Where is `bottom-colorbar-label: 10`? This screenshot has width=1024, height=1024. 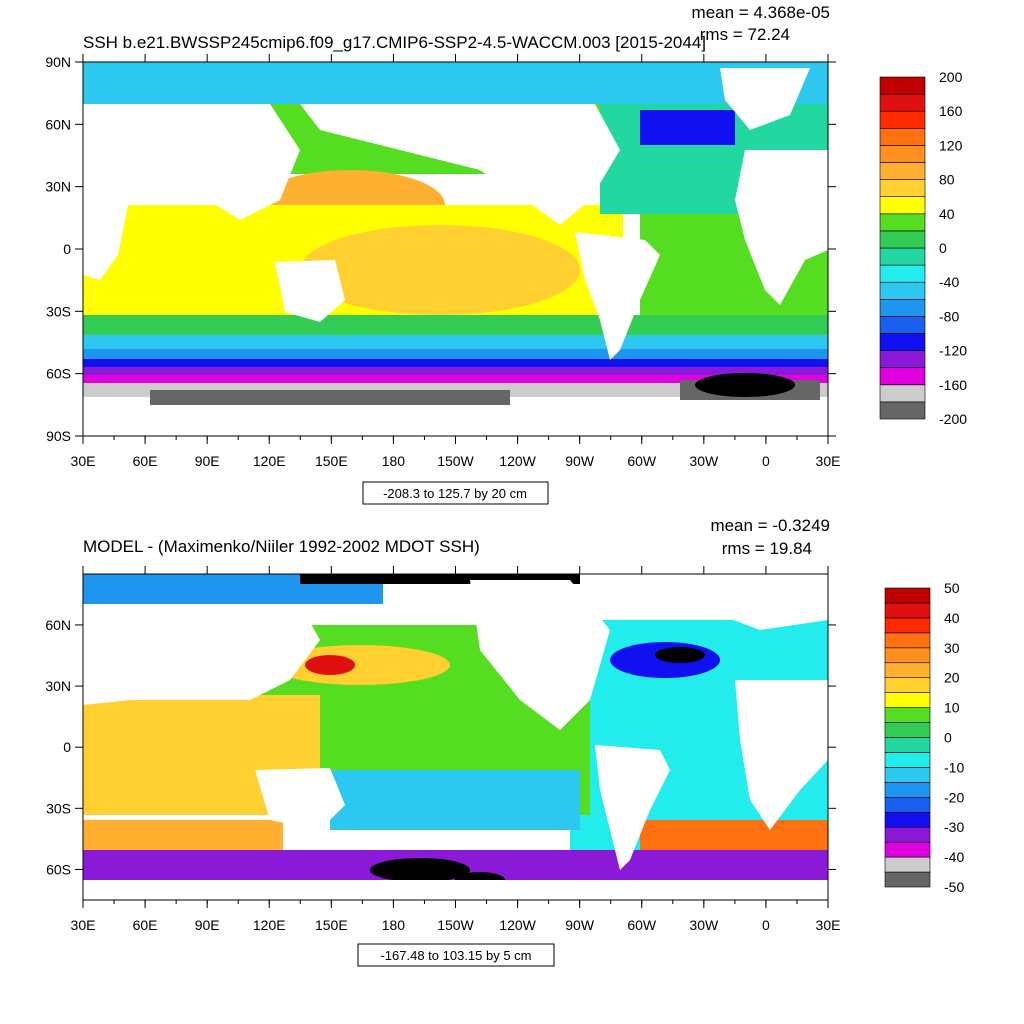 bottom-colorbar-label: 10 is located at coordinates (952, 708).